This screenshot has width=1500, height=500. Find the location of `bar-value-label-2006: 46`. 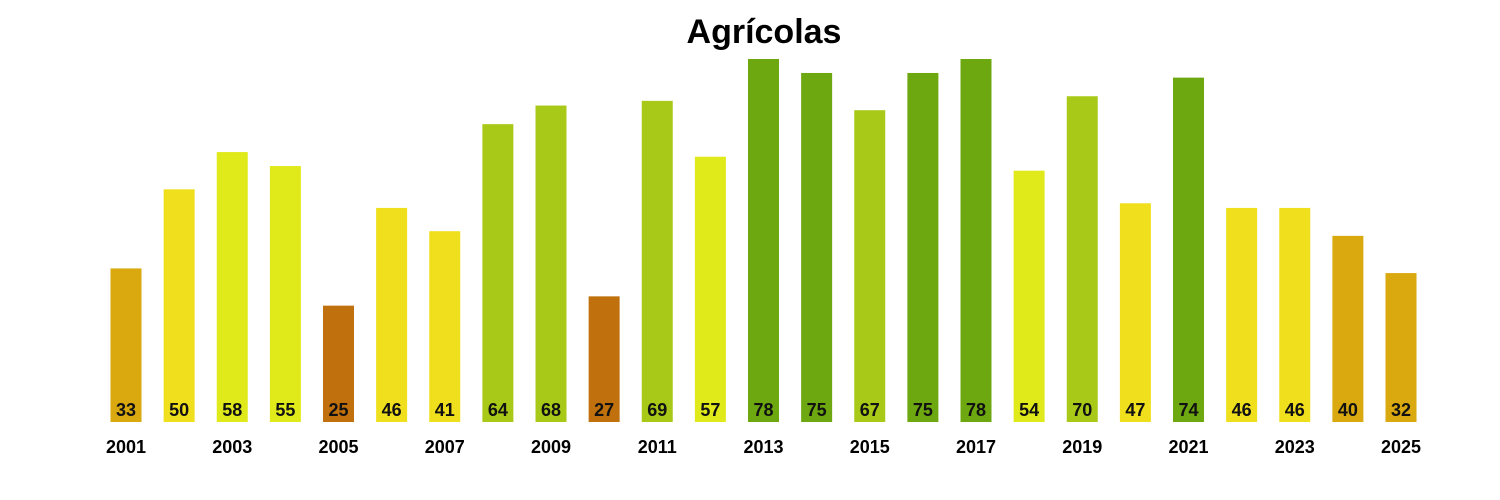

bar-value-label-2006: 46 is located at coordinates (392, 410).